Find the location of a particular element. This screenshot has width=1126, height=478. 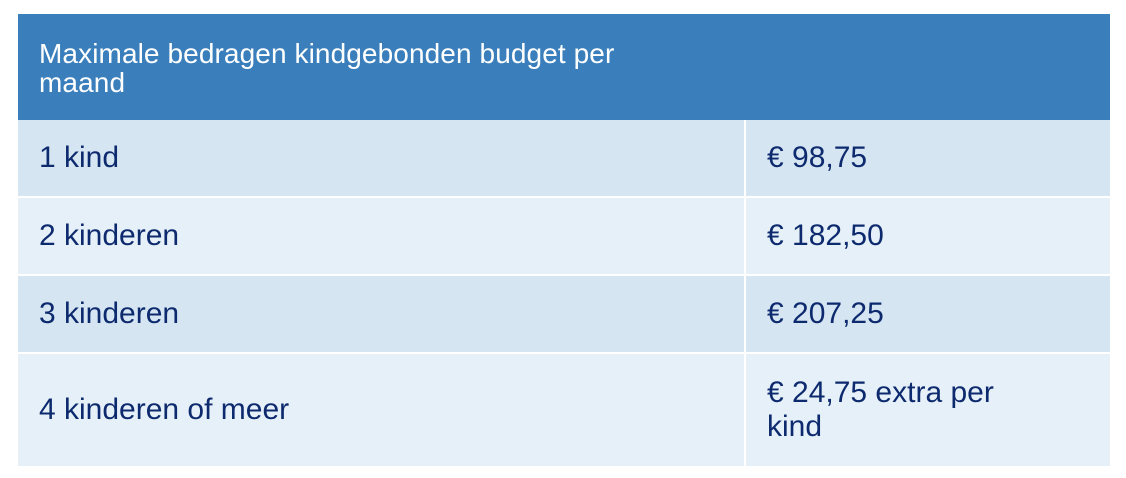

row-label: 1 kind is located at coordinates (382, 158).